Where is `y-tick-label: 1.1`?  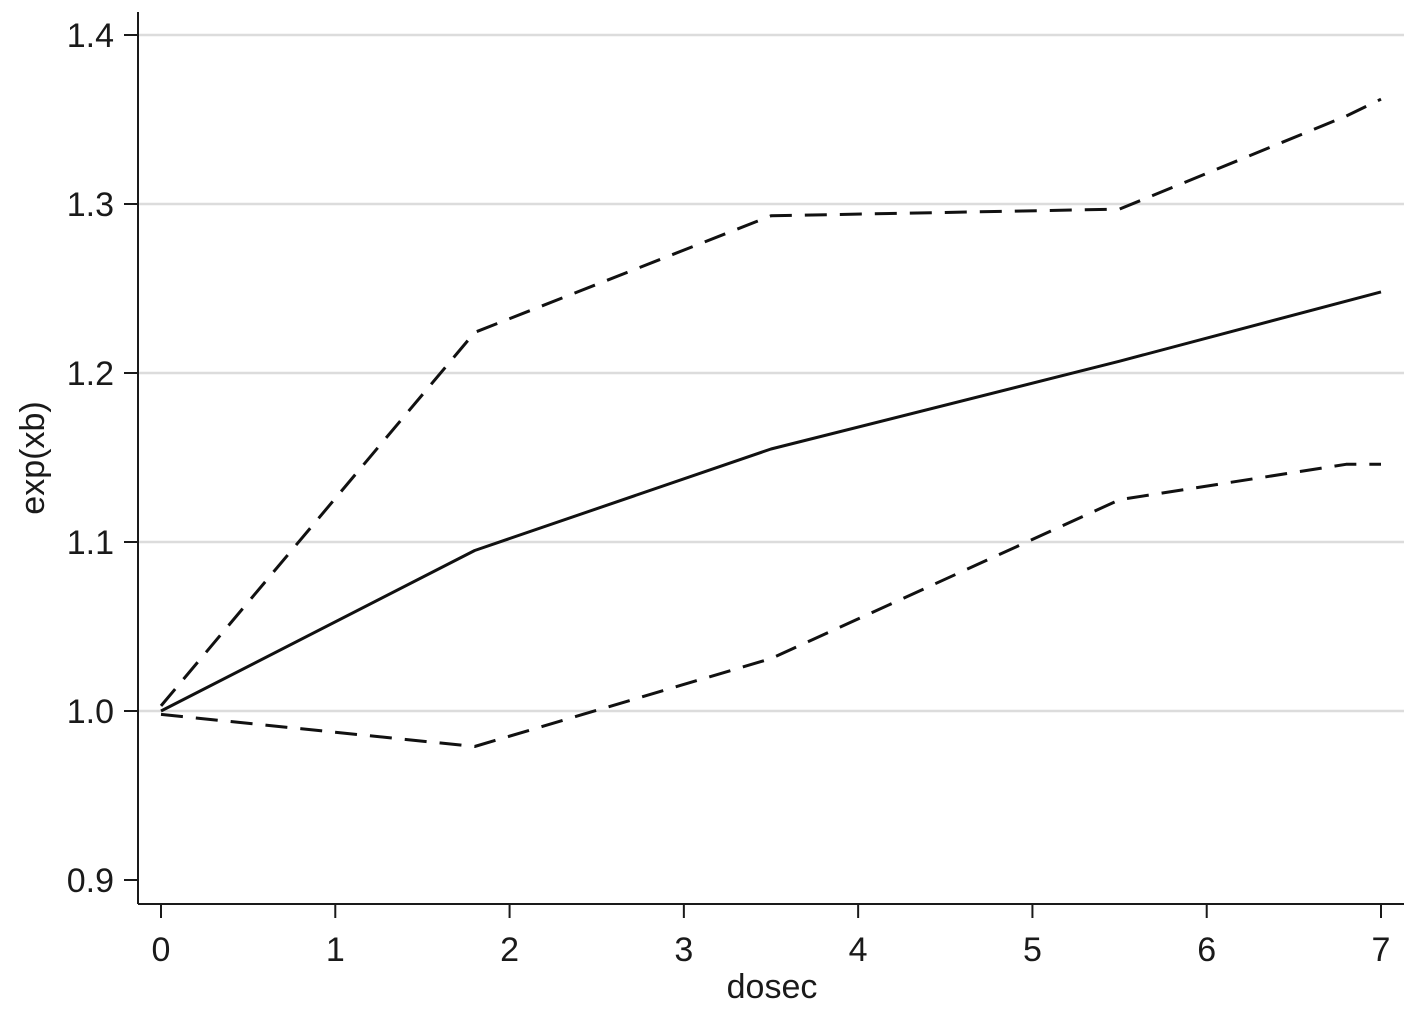 y-tick-label: 1.1 is located at coordinates (90, 543).